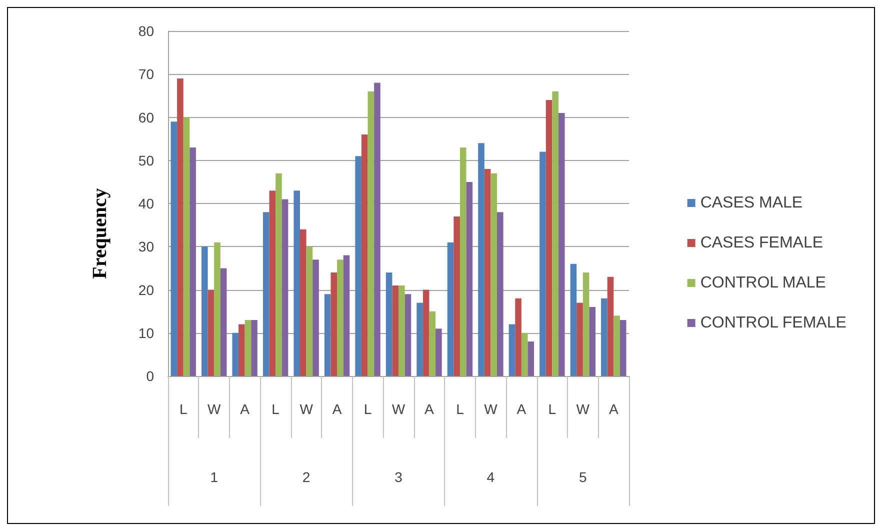 The image size is (882, 530). I want to click on text: 5, so click(583, 477).